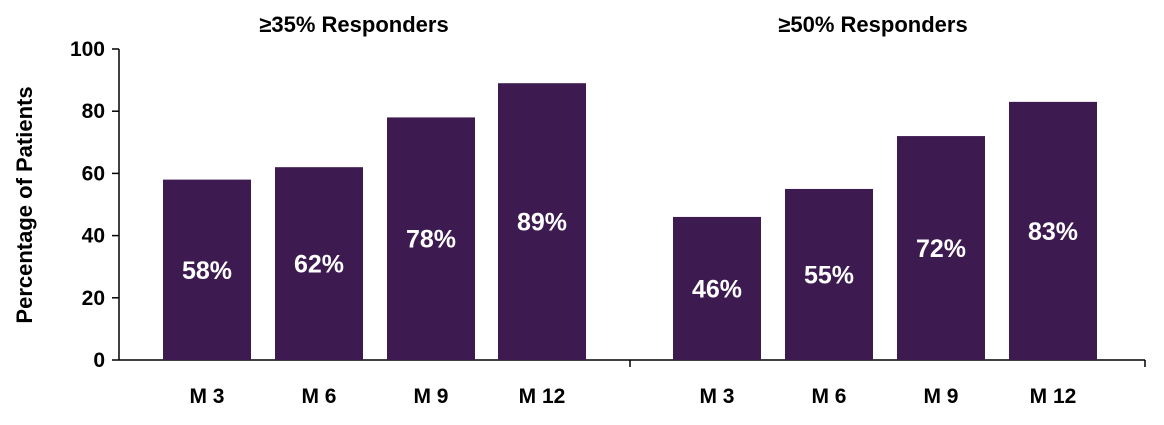 The width and height of the screenshot is (1164, 425). What do you see at coordinates (353, 24) in the screenshot?
I see `panel-title: ≥35% Responders` at bounding box center [353, 24].